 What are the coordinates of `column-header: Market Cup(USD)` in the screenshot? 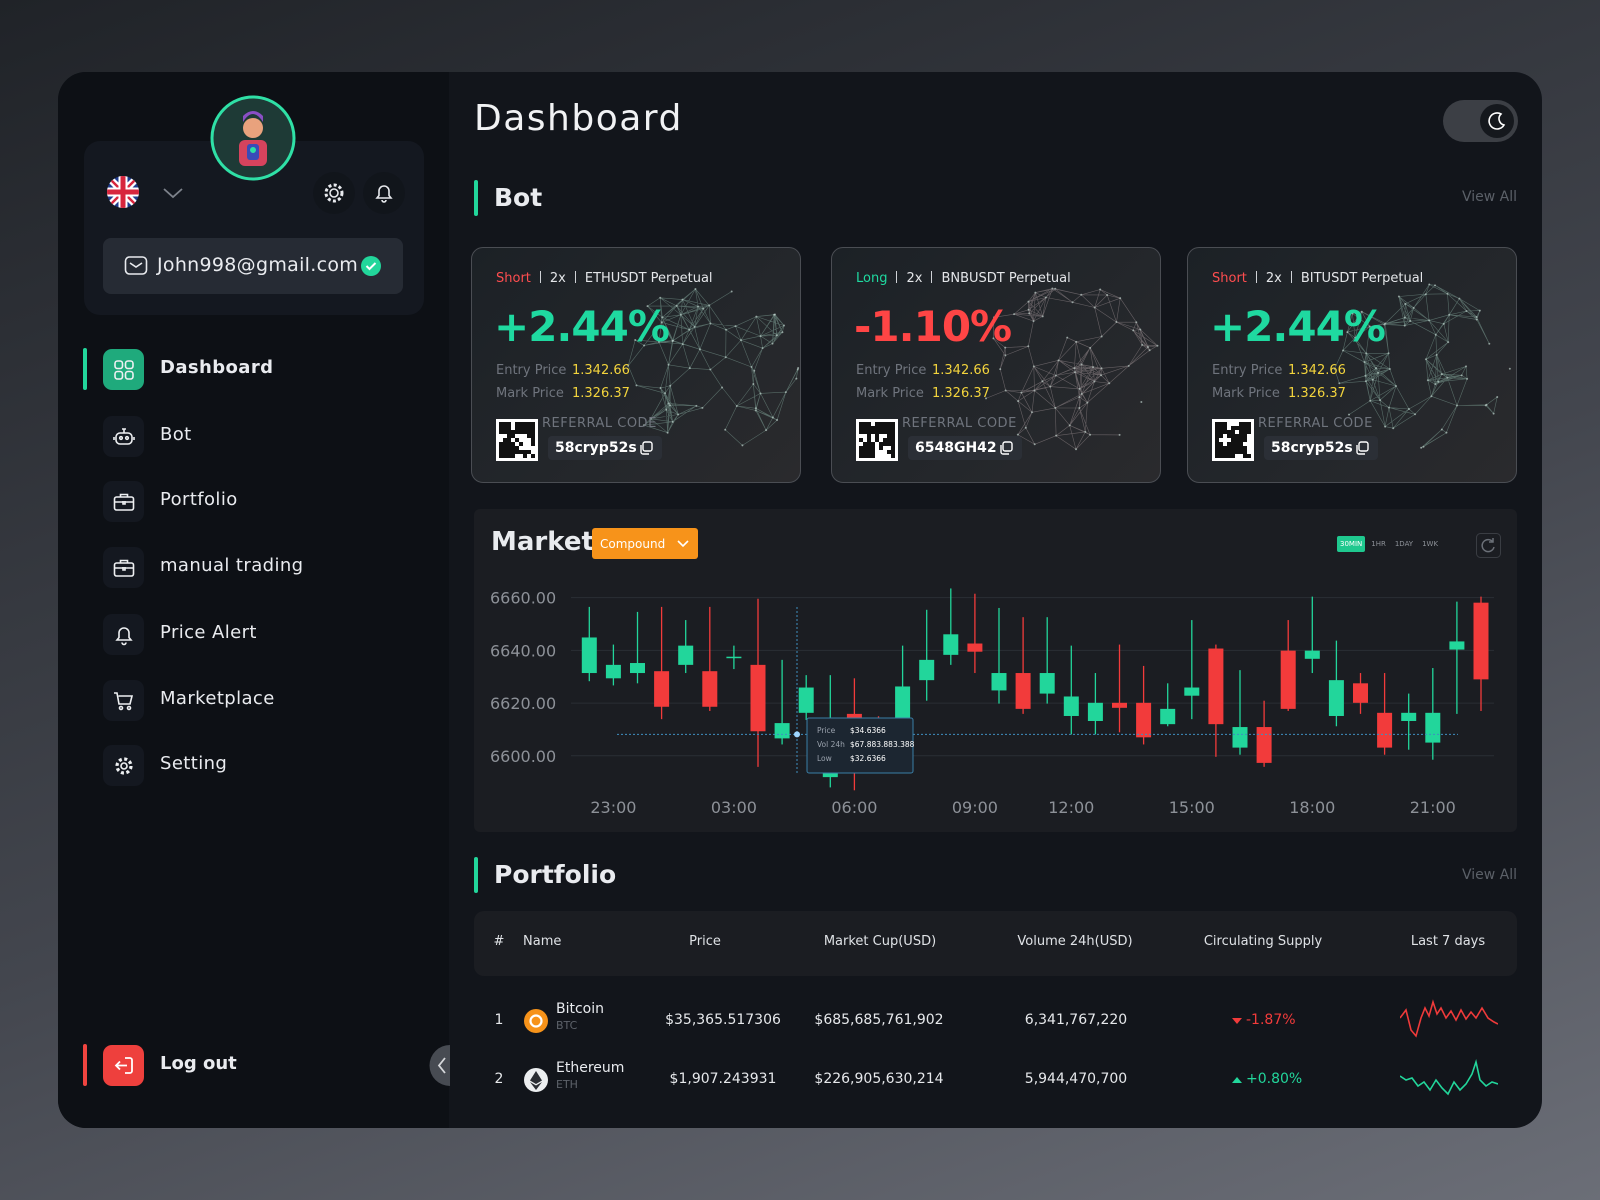 It's located at (880, 941).